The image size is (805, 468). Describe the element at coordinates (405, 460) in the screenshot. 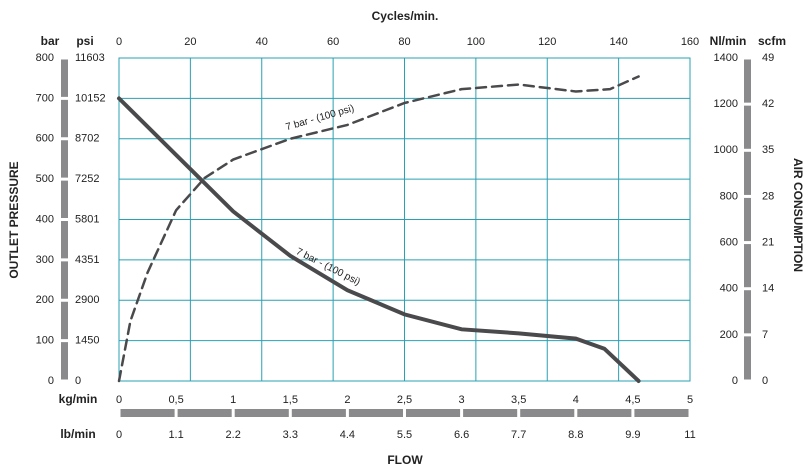

I see `flow-label: FLOW` at that location.